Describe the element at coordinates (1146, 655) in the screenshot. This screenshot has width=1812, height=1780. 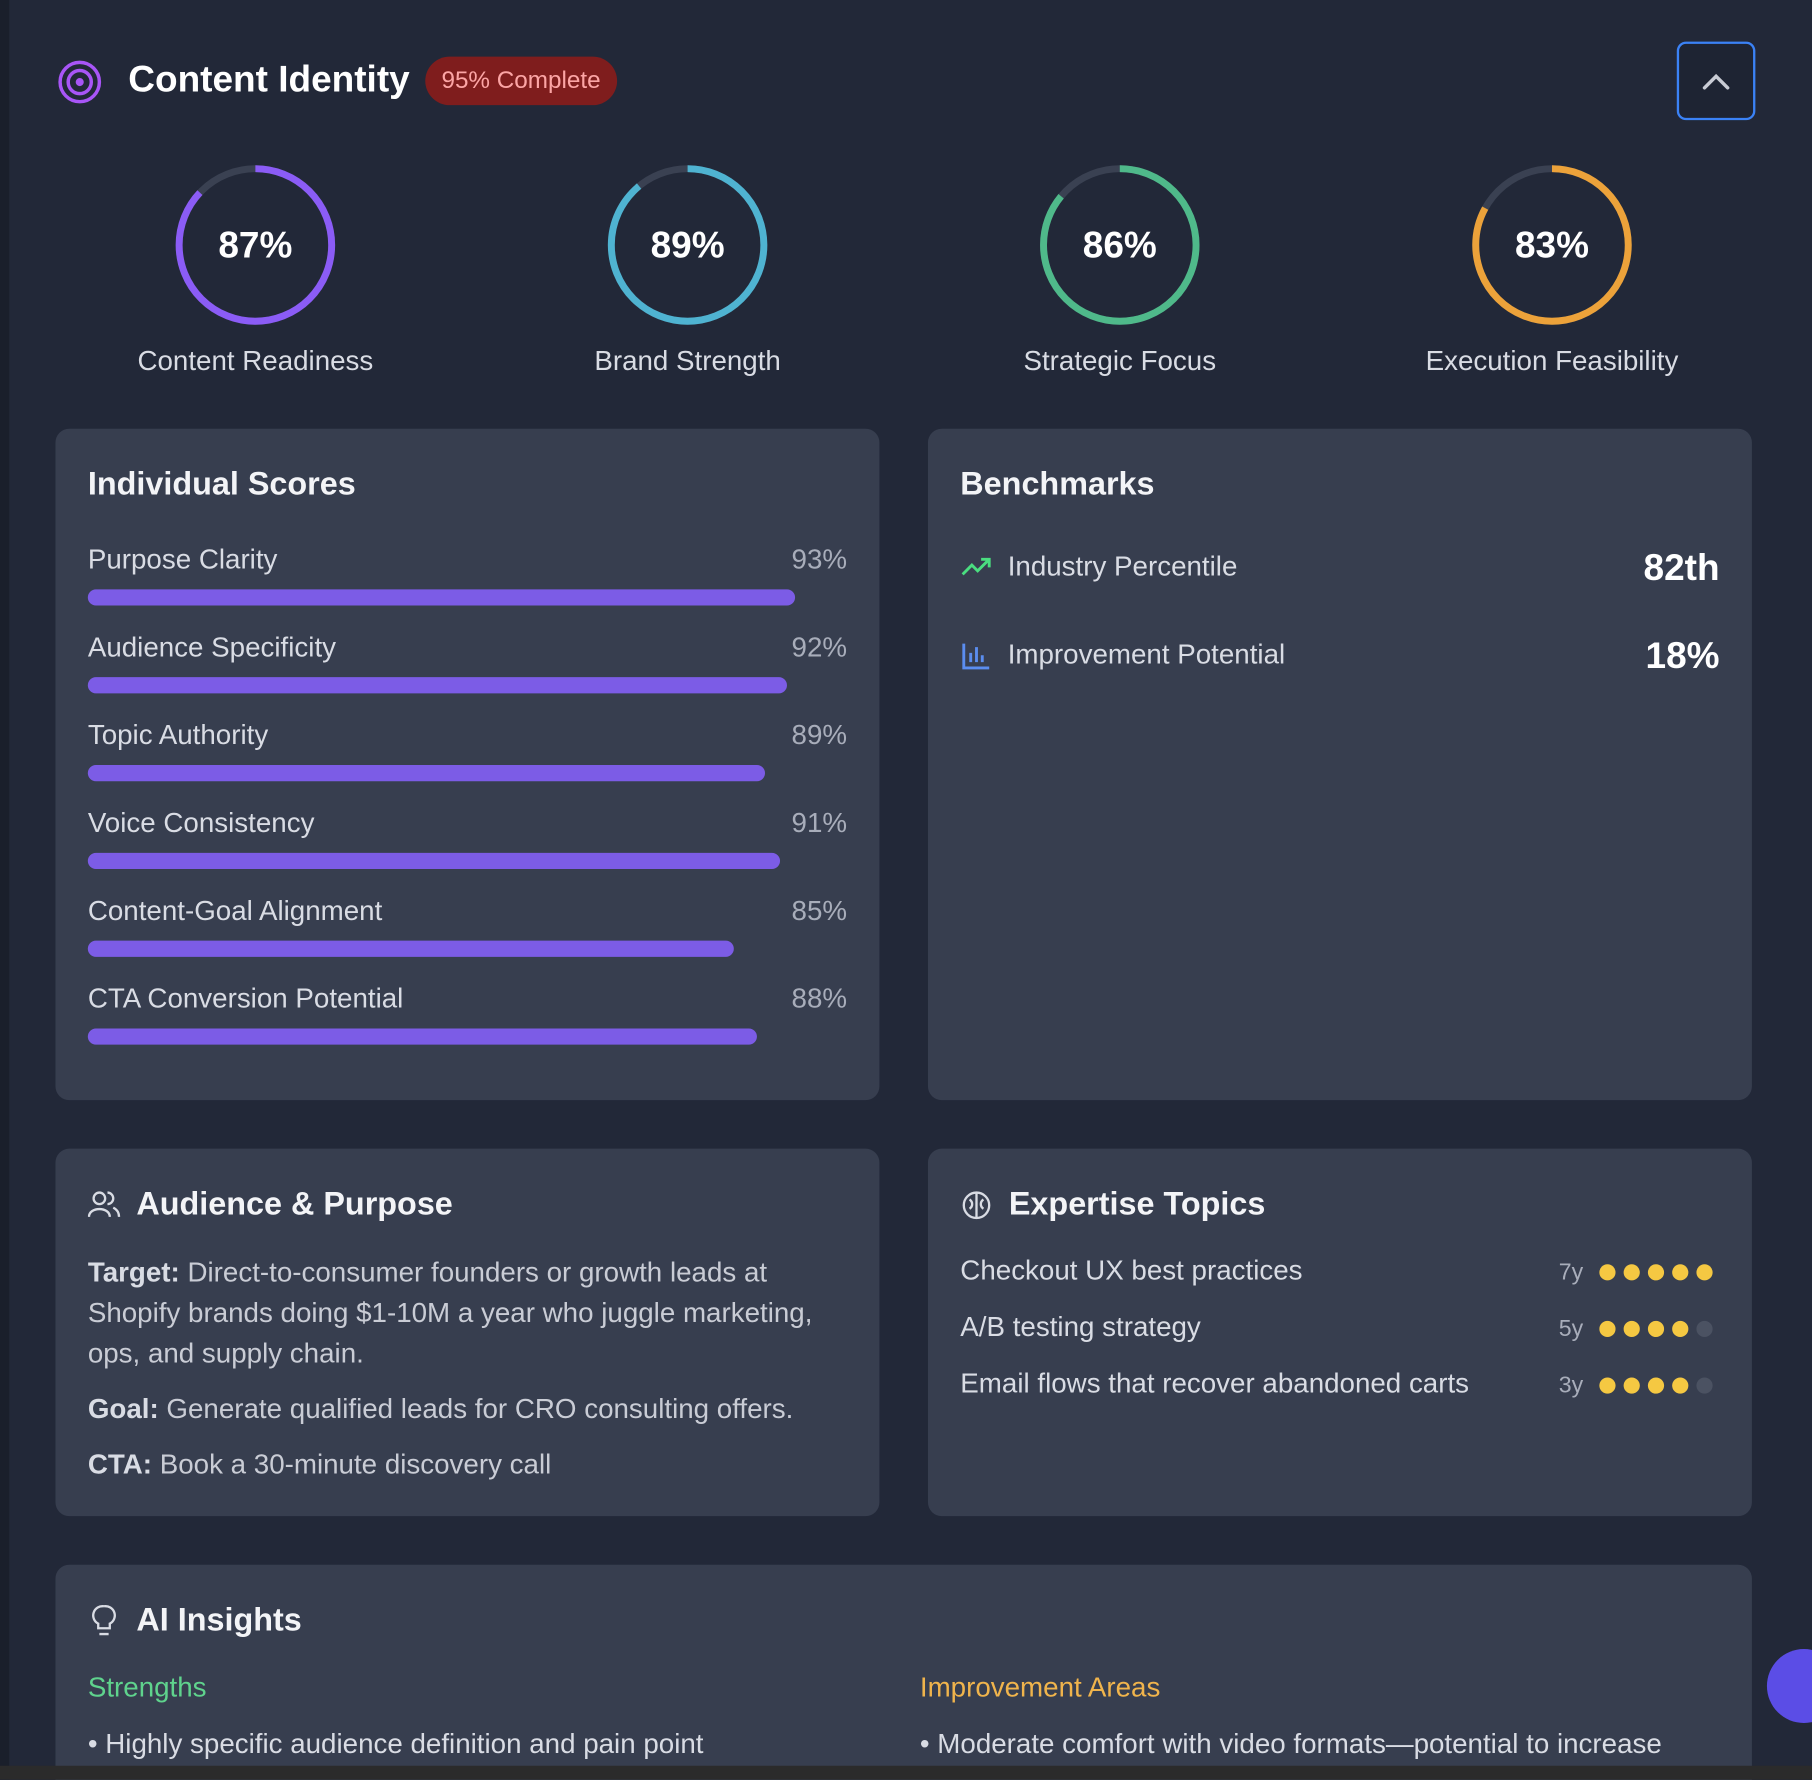
I see `benchmark-name: Improvement Potential` at that location.